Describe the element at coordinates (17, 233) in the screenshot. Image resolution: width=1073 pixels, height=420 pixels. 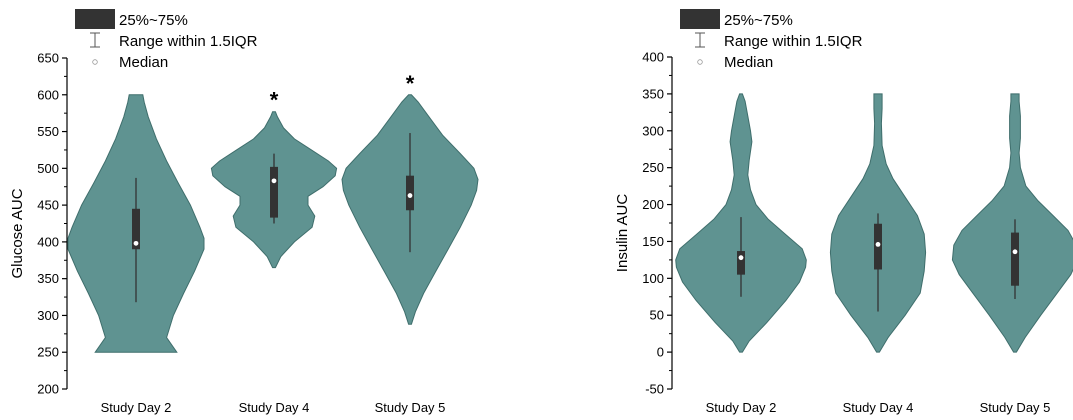
I see `y-axis-title: Glucose AUC` at that location.